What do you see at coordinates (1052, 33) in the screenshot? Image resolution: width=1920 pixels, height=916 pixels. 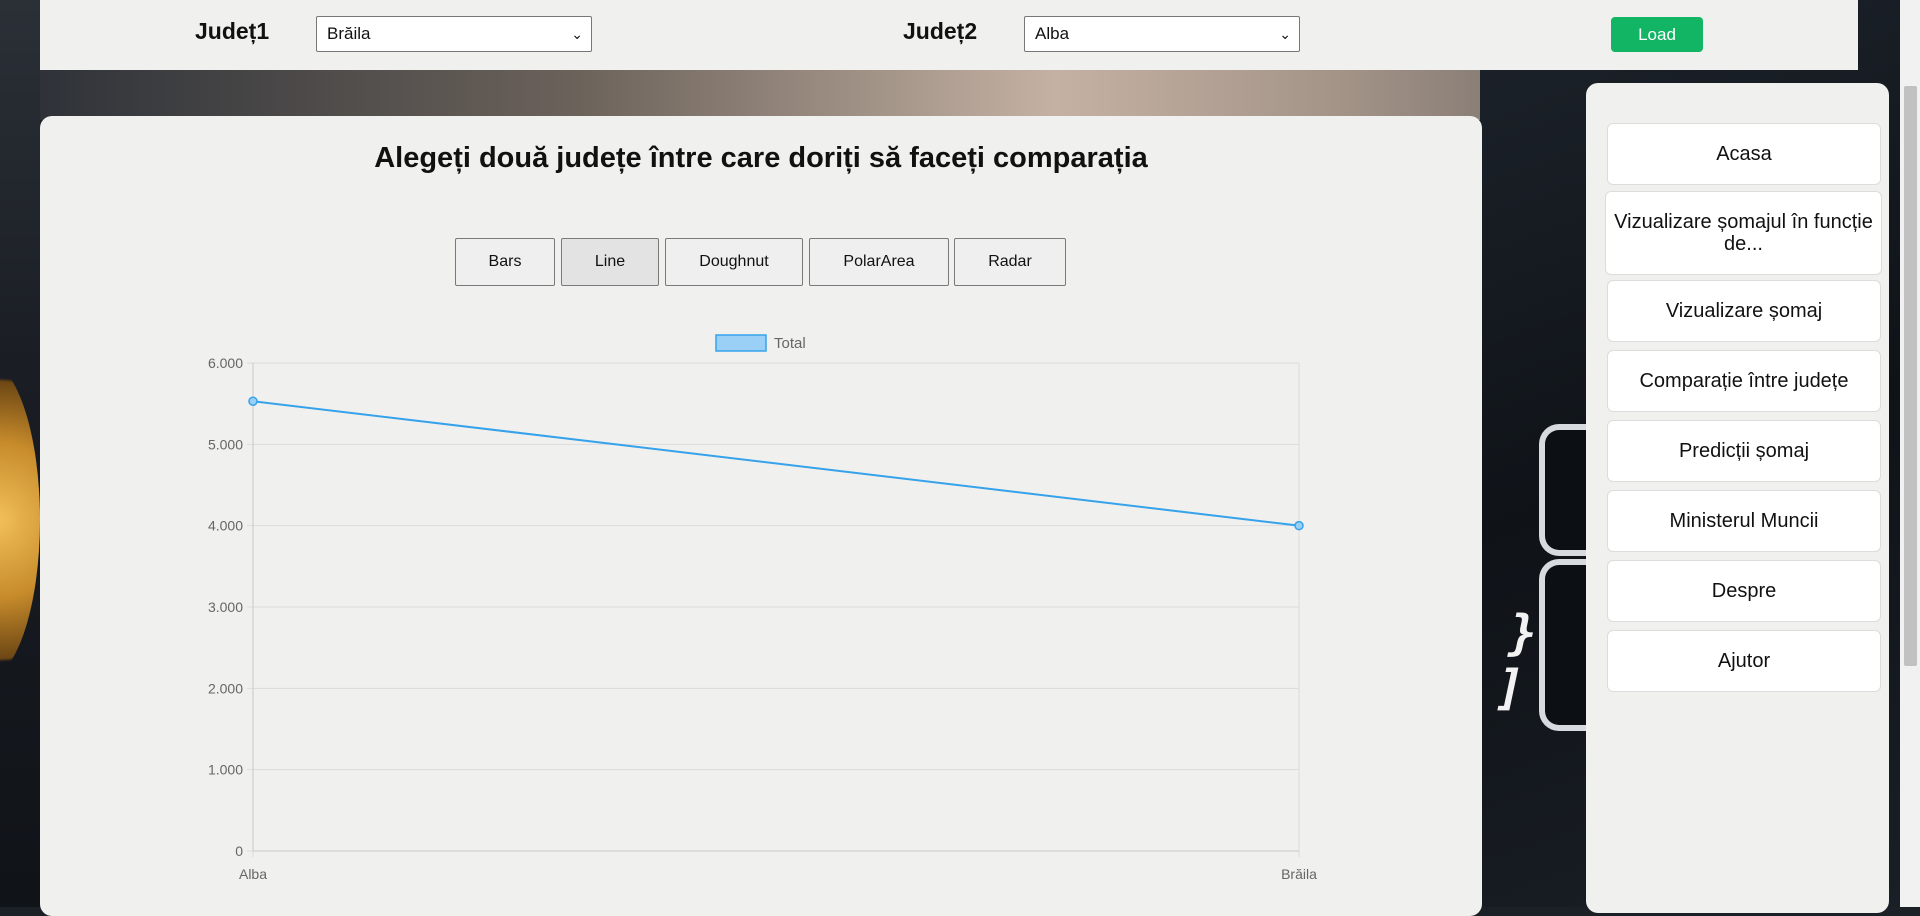 I see `judet2-selected-value: Alba` at bounding box center [1052, 33].